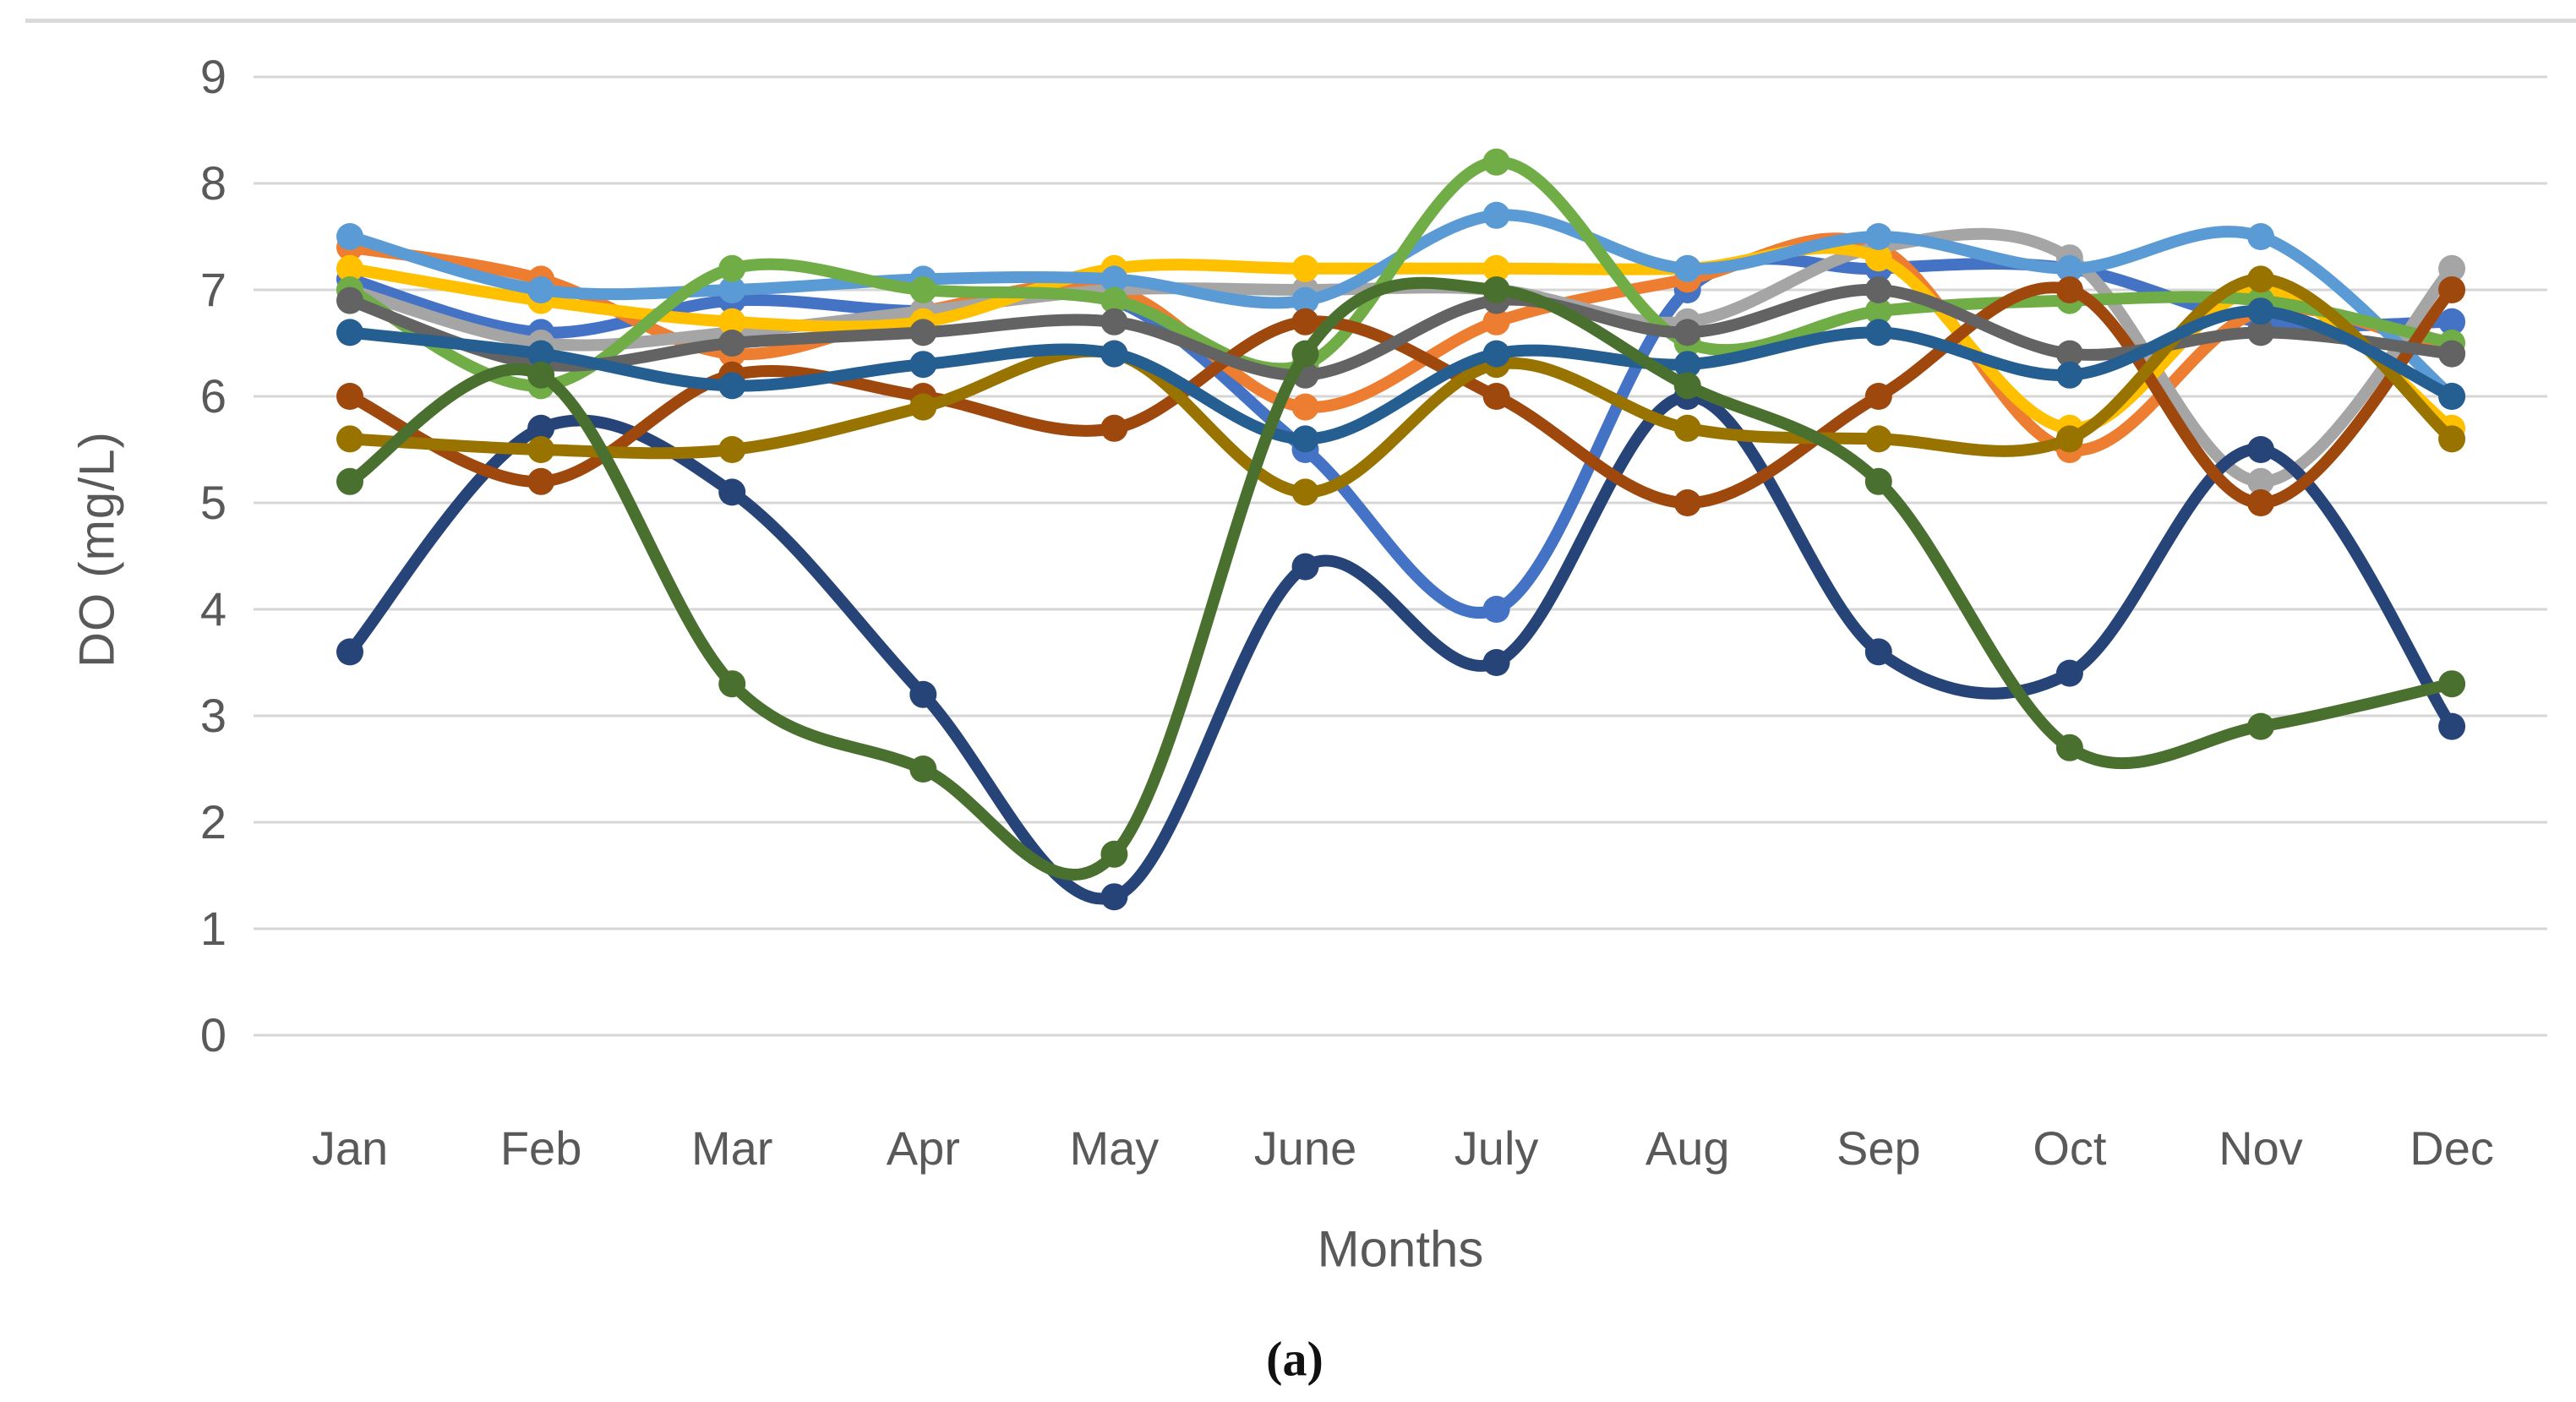  What do you see at coordinates (541, 290) in the screenshot?
I see `series-sky-blue-point-feb` at bounding box center [541, 290].